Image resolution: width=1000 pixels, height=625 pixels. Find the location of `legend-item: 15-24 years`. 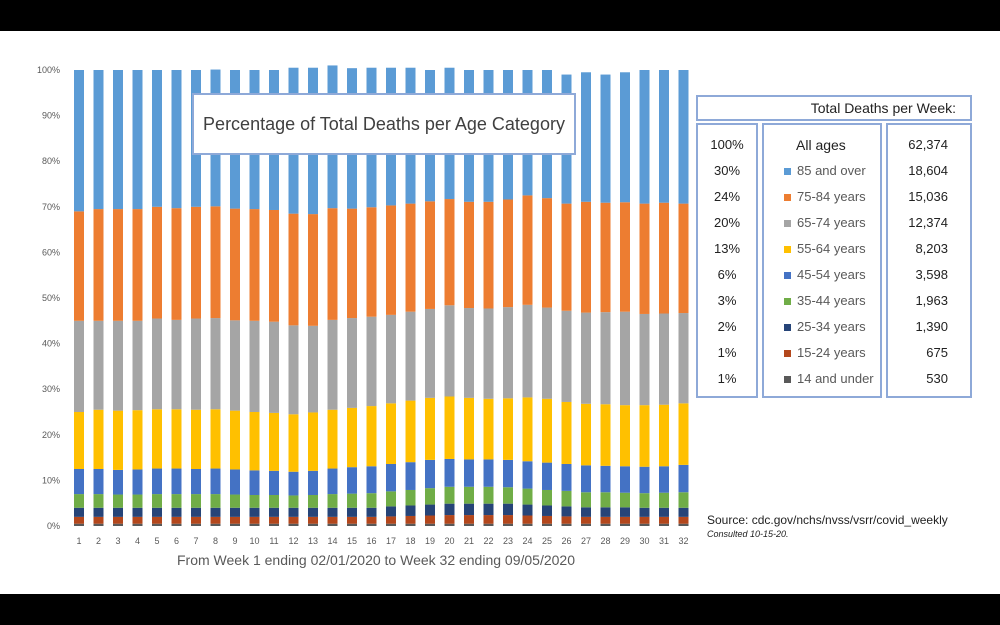

legend-item: 15-24 years is located at coordinates (822, 353).